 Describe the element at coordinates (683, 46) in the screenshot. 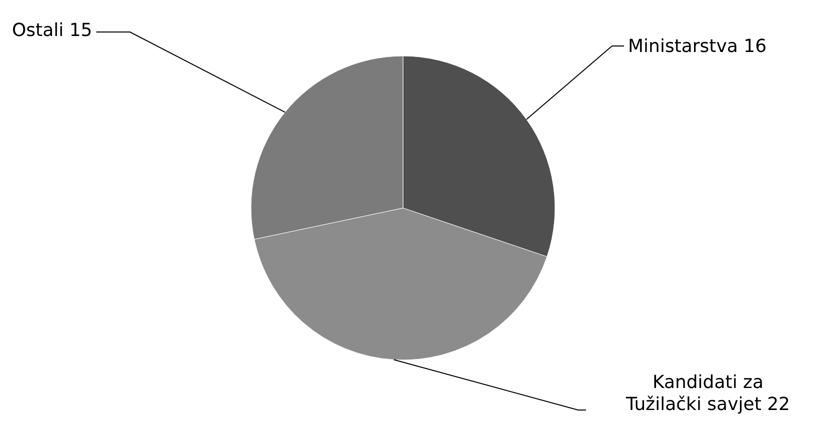

I see `slice-label: Ministarstva` at that location.